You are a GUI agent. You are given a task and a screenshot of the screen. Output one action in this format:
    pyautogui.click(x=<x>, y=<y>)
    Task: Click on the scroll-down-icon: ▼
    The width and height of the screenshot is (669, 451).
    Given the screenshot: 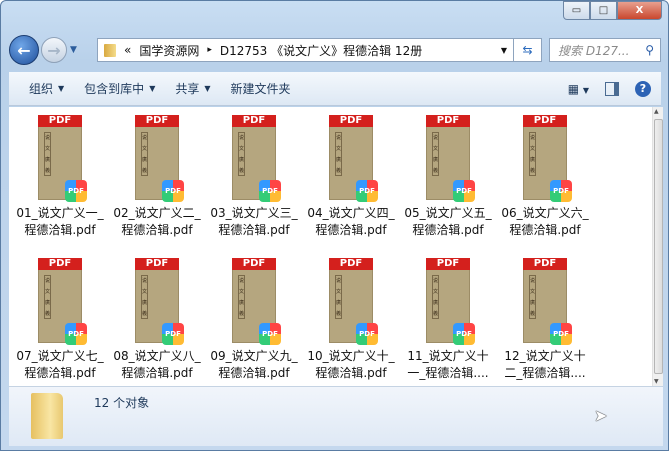 What is the action you would take?
    pyautogui.click(x=656, y=381)
    